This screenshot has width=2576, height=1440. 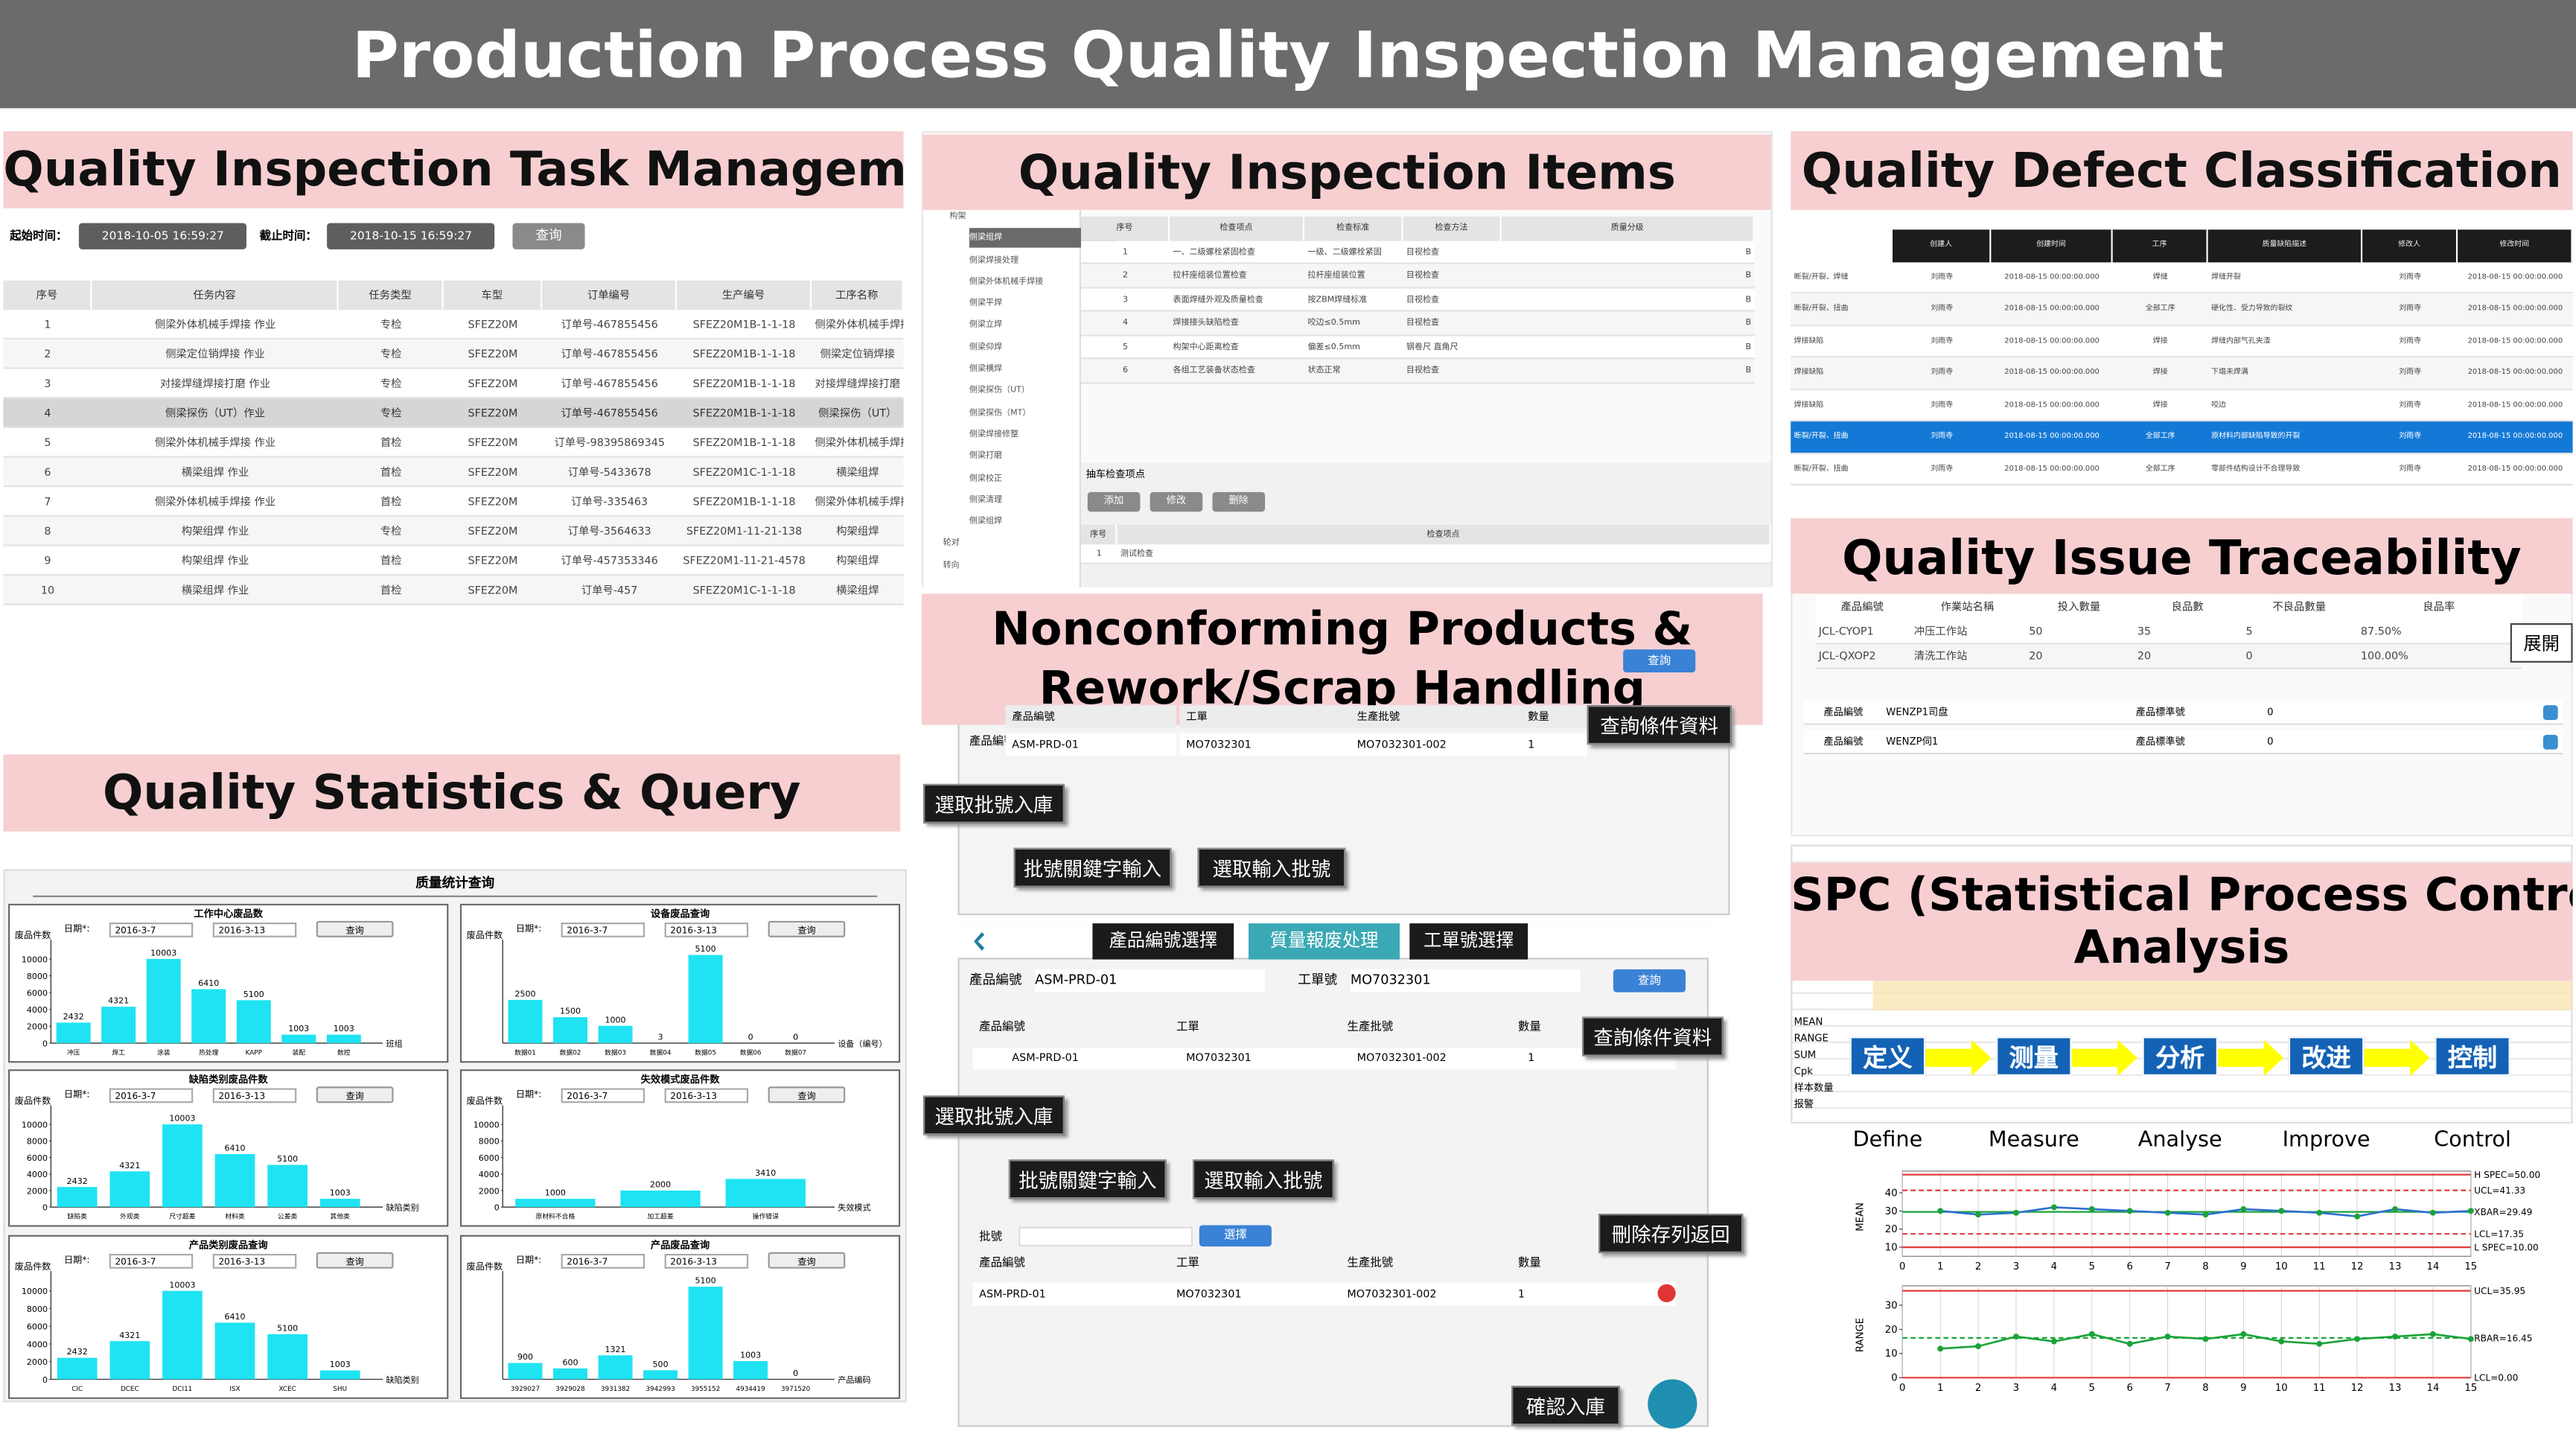 What do you see at coordinates (1265, 744) in the screenshot?
I see `table-cell: MO7032301` at bounding box center [1265, 744].